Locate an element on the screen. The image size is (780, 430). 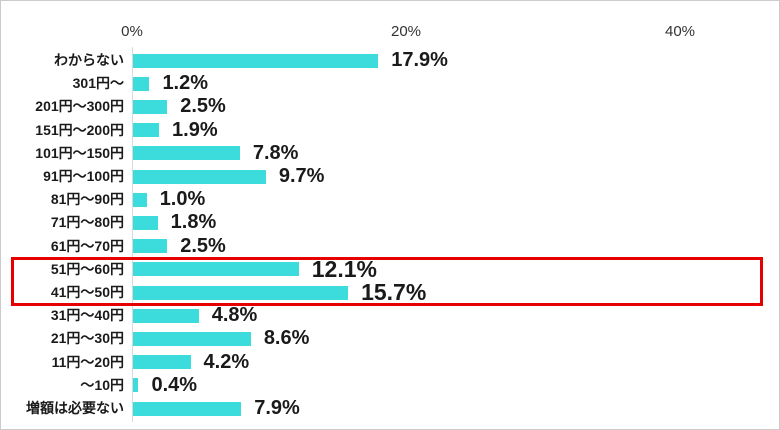
value-label: 0.4% is located at coordinates (174, 384).